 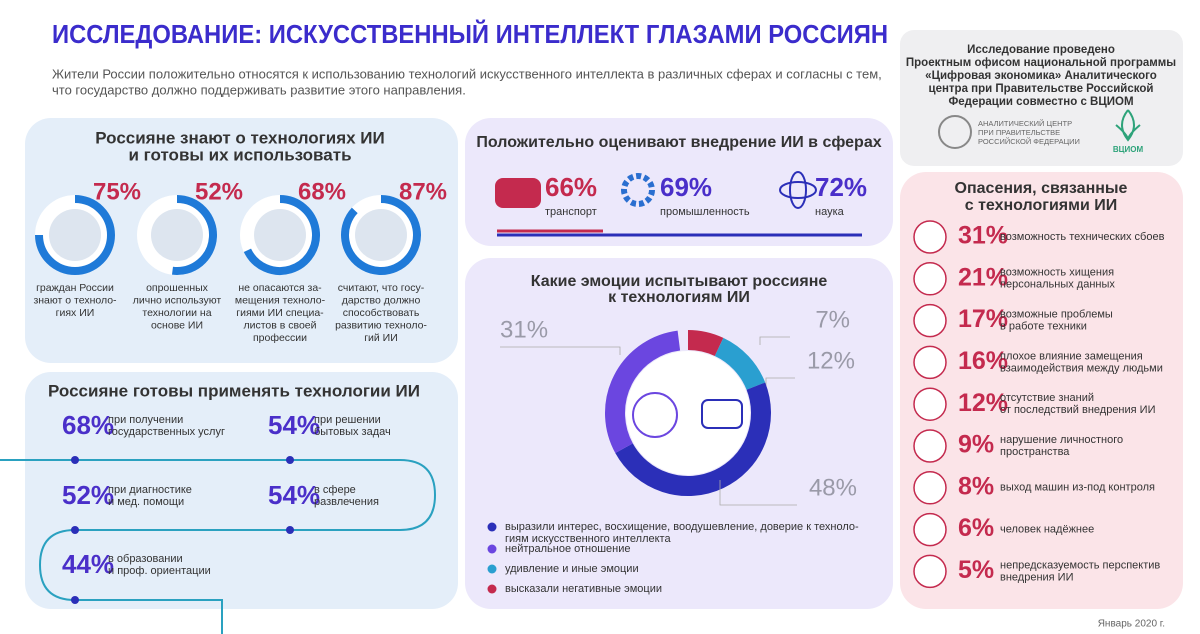 I want to click on panel-title: Россияне готовы применять технологии ИИ, so click(x=234, y=390).